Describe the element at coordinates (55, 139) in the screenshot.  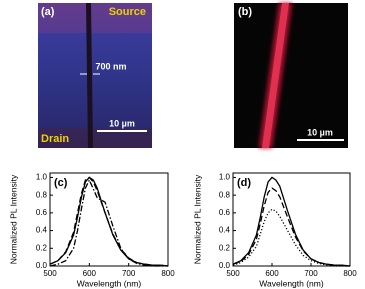
I see `image-text: Drain` at that location.